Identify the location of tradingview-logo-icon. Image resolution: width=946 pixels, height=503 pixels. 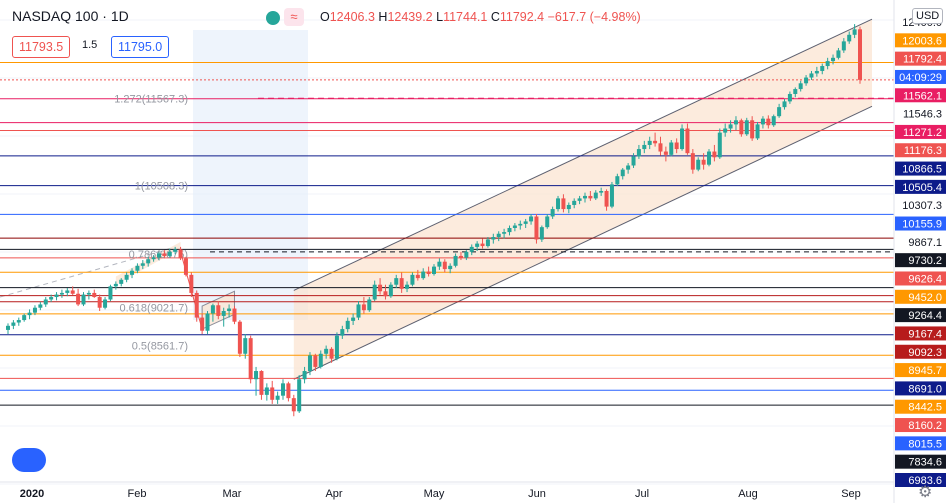
(29, 460).